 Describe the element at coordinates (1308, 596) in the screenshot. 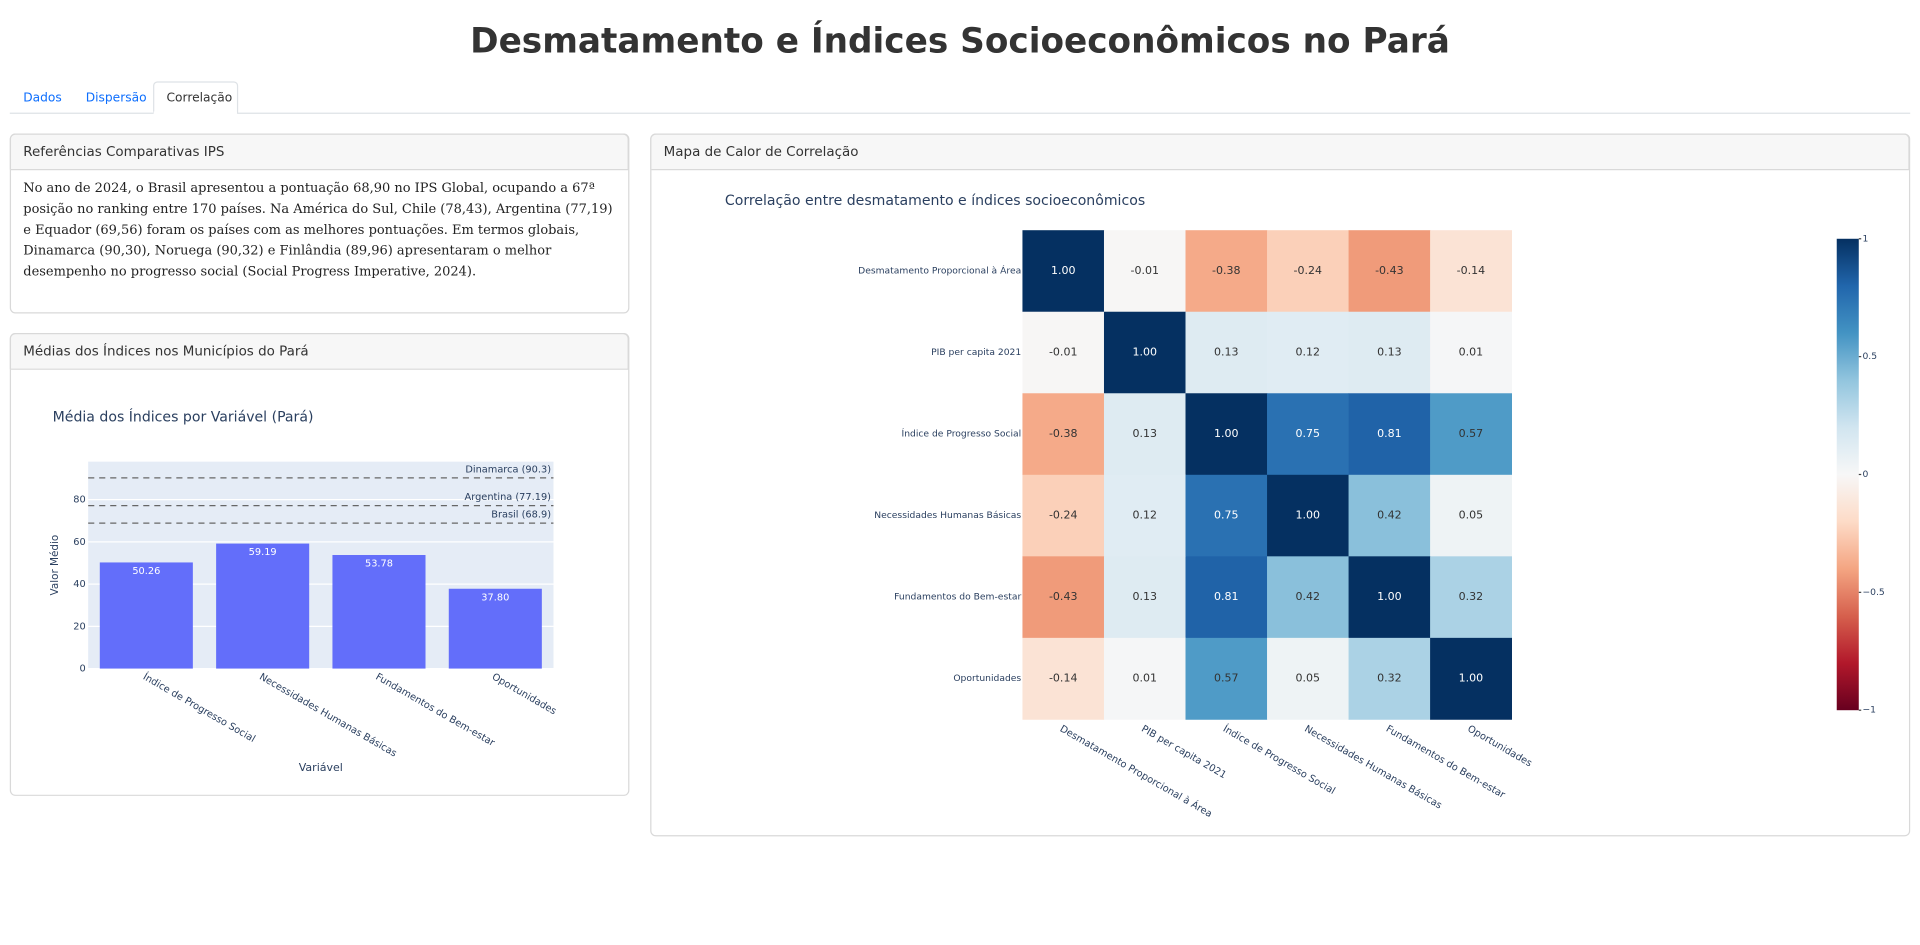

I see `cell-label: 0.42` at that location.